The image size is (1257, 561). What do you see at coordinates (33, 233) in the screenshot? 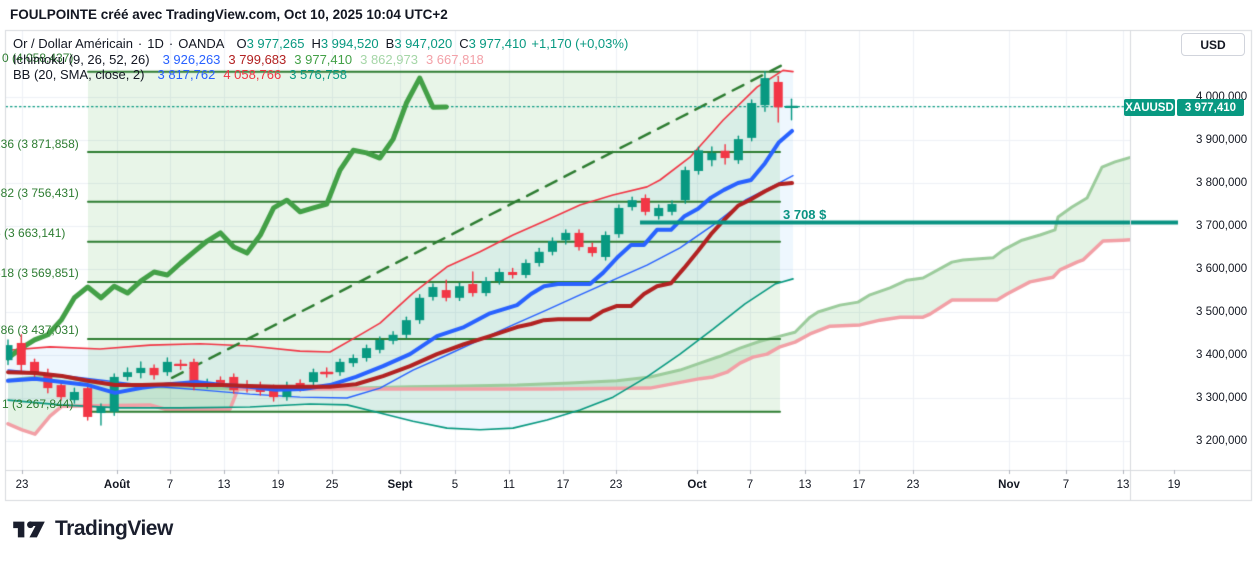
I see `fib-level-label: 0,5 (3 663,141)` at bounding box center [33, 233].